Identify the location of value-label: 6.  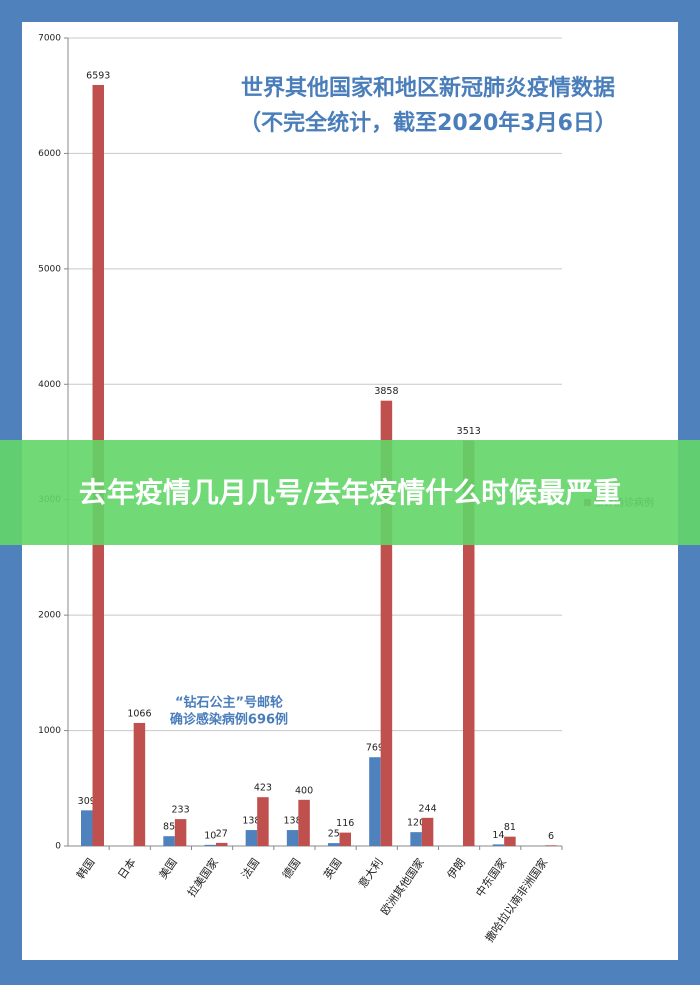
(551, 836).